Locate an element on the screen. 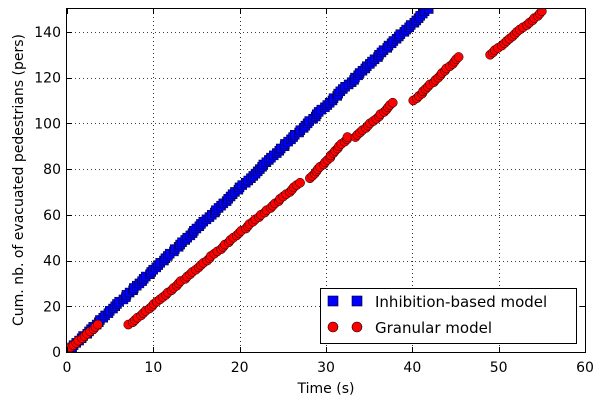  x-tick-label: 40 is located at coordinates (412, 368).